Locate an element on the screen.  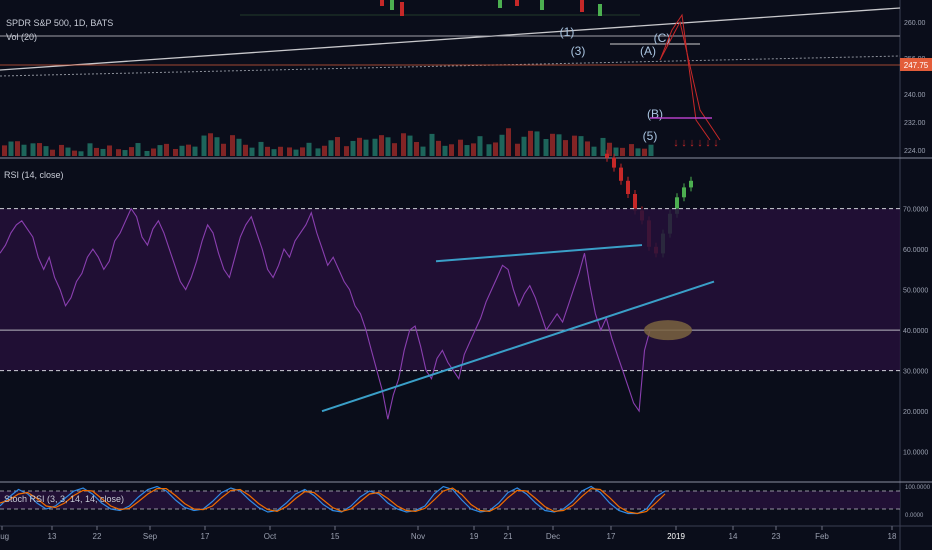
price-tick-label: 260.00 is located at coordinates (915, 23).